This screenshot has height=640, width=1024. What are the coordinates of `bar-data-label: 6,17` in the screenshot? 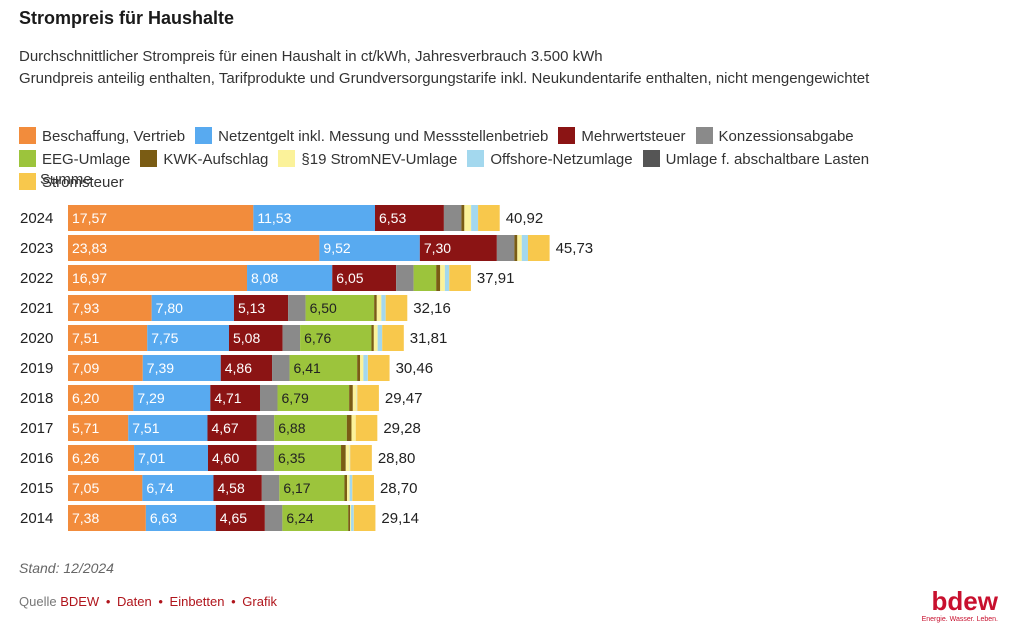 It's located at (296, 488).